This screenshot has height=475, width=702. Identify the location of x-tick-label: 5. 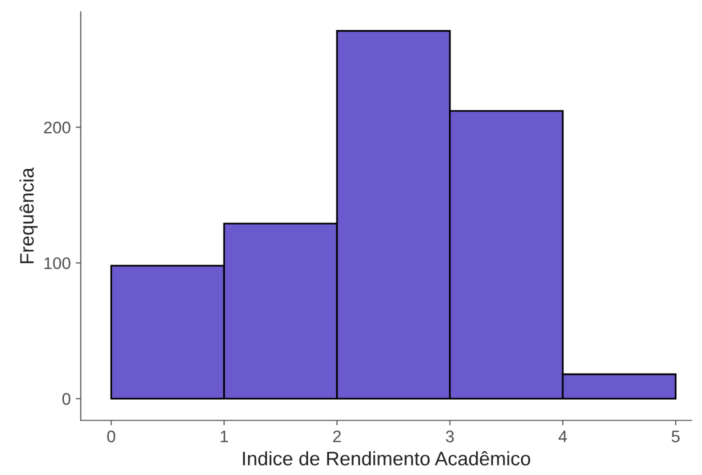
(676, 436).